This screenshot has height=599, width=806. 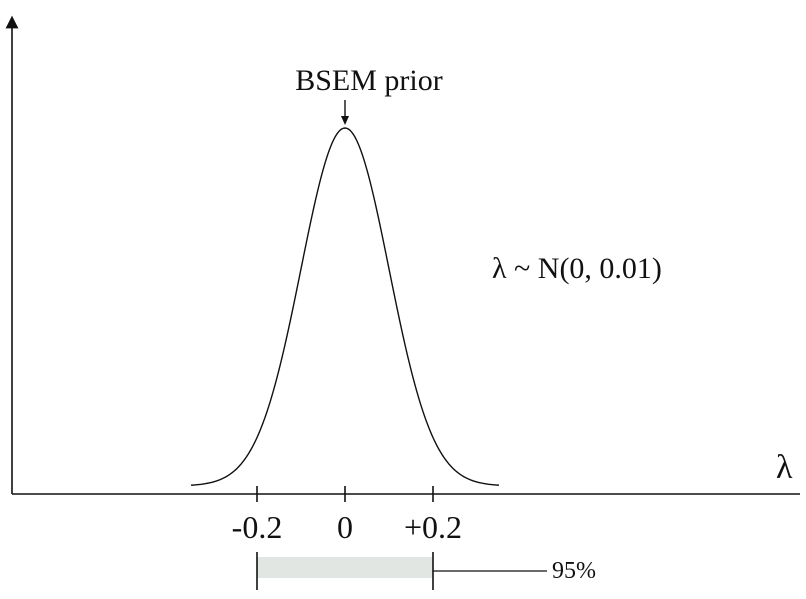 I want to click on distribution-formula: λ ~ N(0, 0.01), so click(x=577, y=268).